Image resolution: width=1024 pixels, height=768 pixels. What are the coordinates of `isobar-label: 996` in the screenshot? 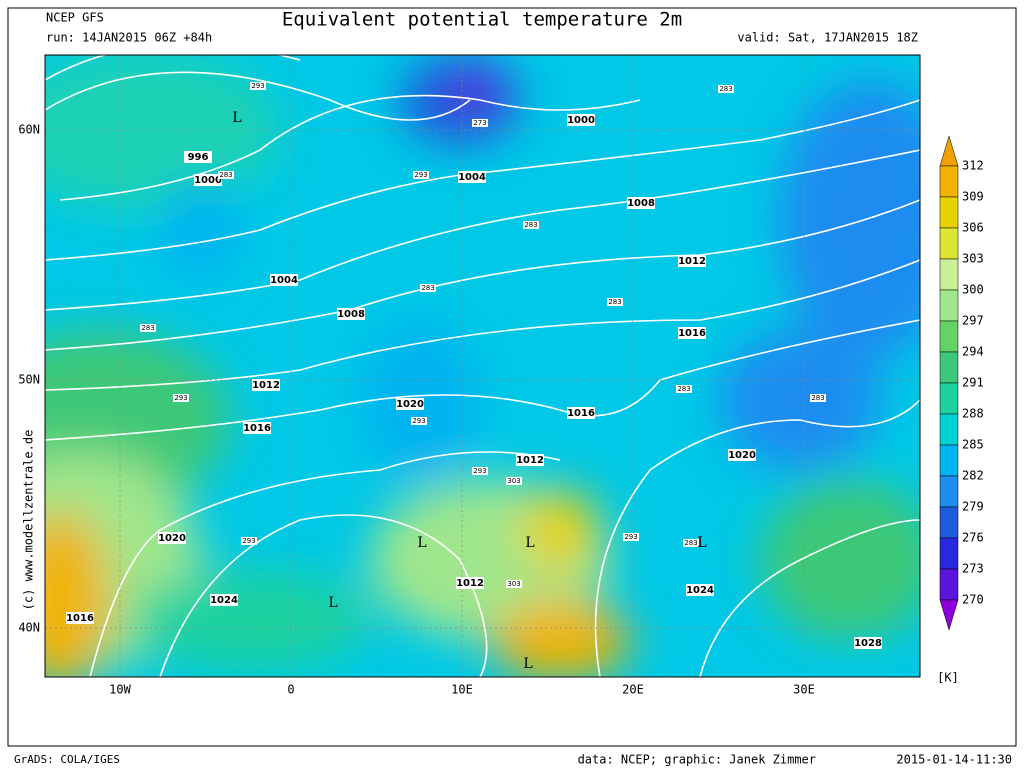 It's located at (198, 157).